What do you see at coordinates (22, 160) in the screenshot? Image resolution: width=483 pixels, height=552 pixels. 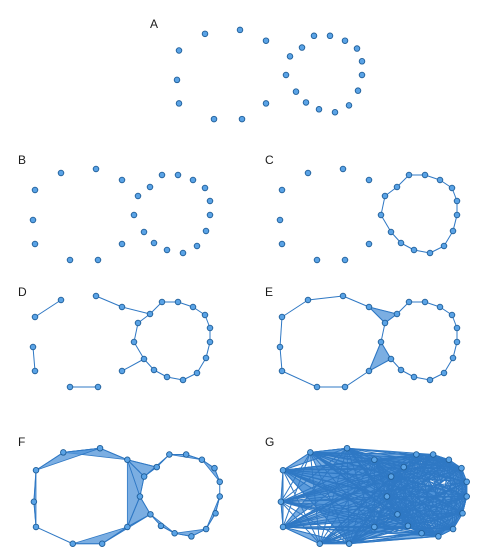 I see `panel-label-b: B` at bounding box center [22, 160].